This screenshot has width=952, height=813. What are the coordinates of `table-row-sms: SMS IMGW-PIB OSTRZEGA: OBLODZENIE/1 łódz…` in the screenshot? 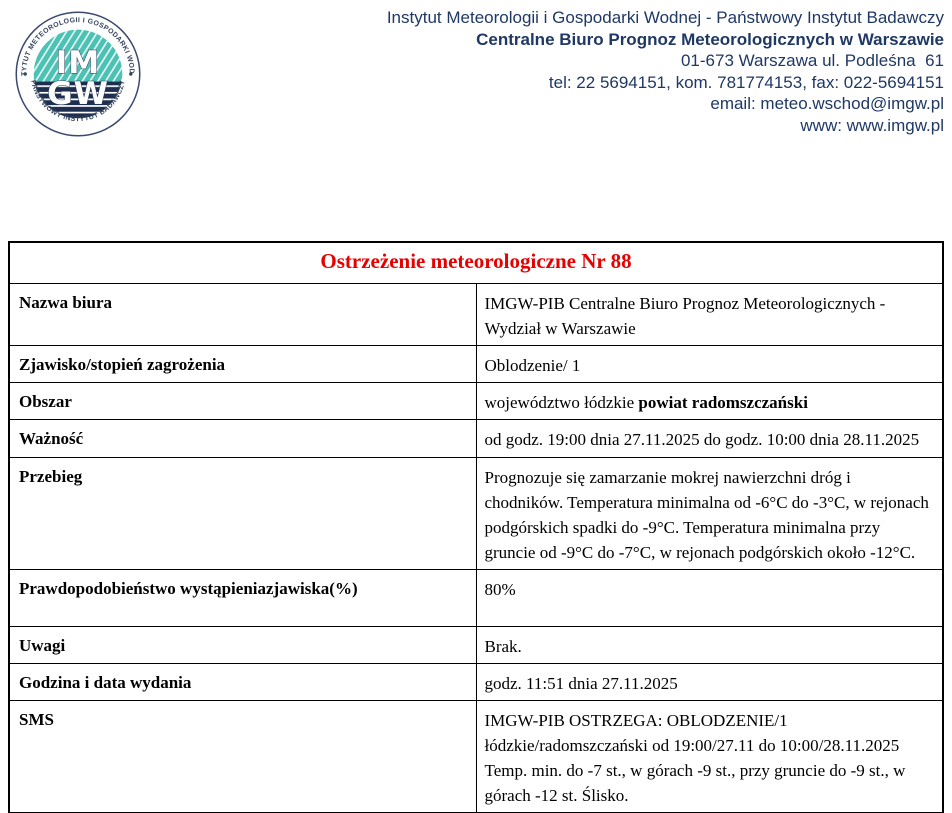 It's located at (476, 756).